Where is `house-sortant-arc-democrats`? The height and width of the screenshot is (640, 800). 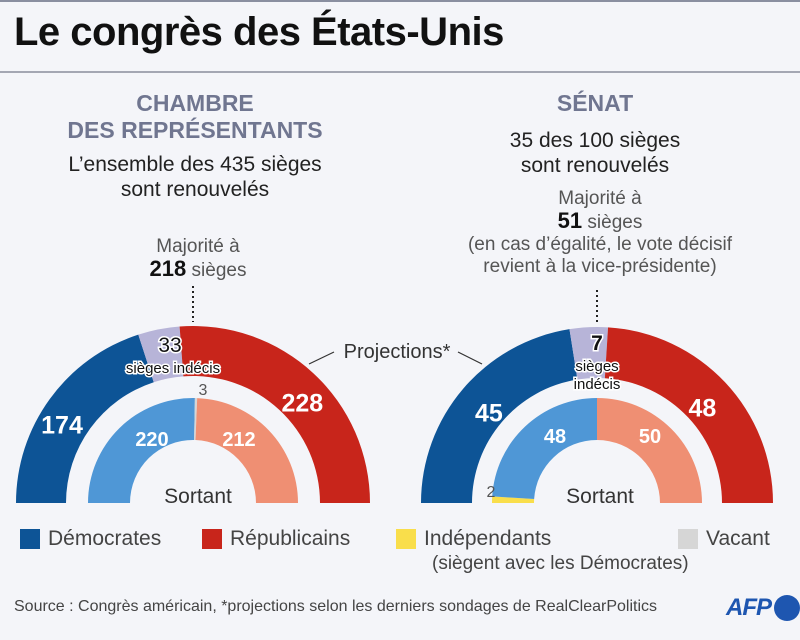
house-sortant-arc-democrats is located at coordinates (141, 450).